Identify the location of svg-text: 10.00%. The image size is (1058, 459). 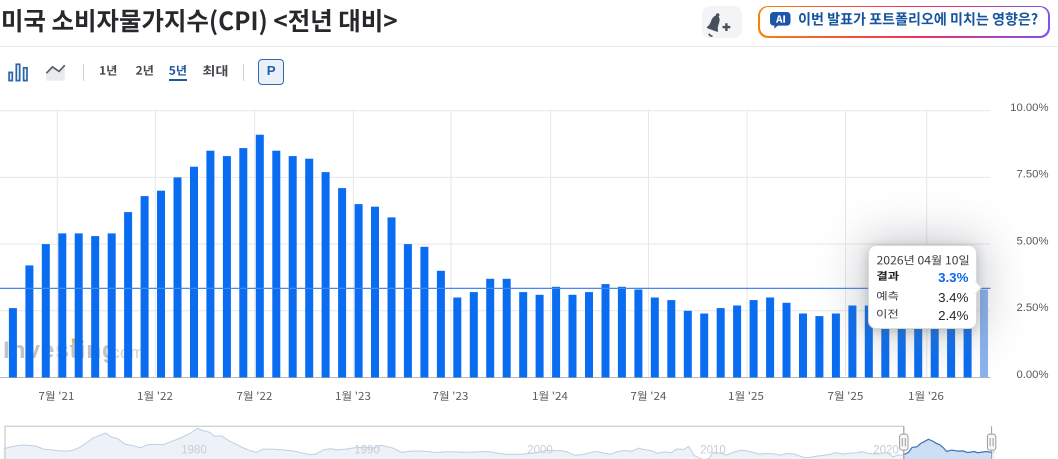
(1029, 108).